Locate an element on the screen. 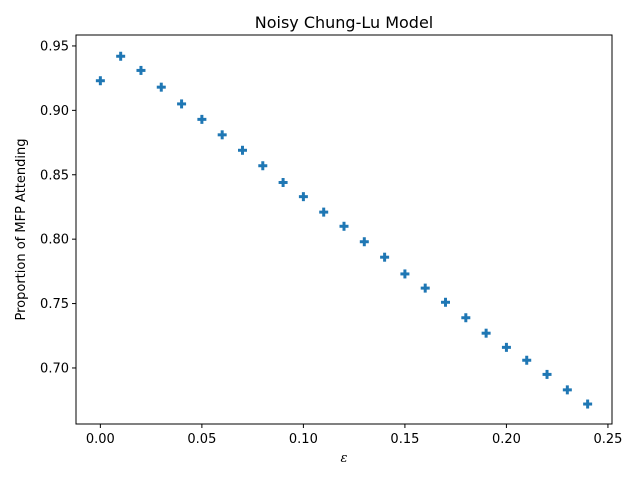  x-axis: 0.00 0.05 0.10 0.15 0.20 0.25 is located at coordinates (354, 435).